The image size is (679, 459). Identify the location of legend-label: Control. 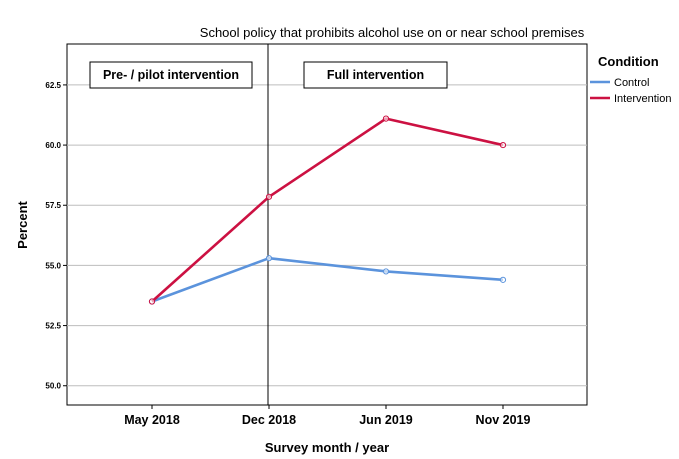
(631, 83).